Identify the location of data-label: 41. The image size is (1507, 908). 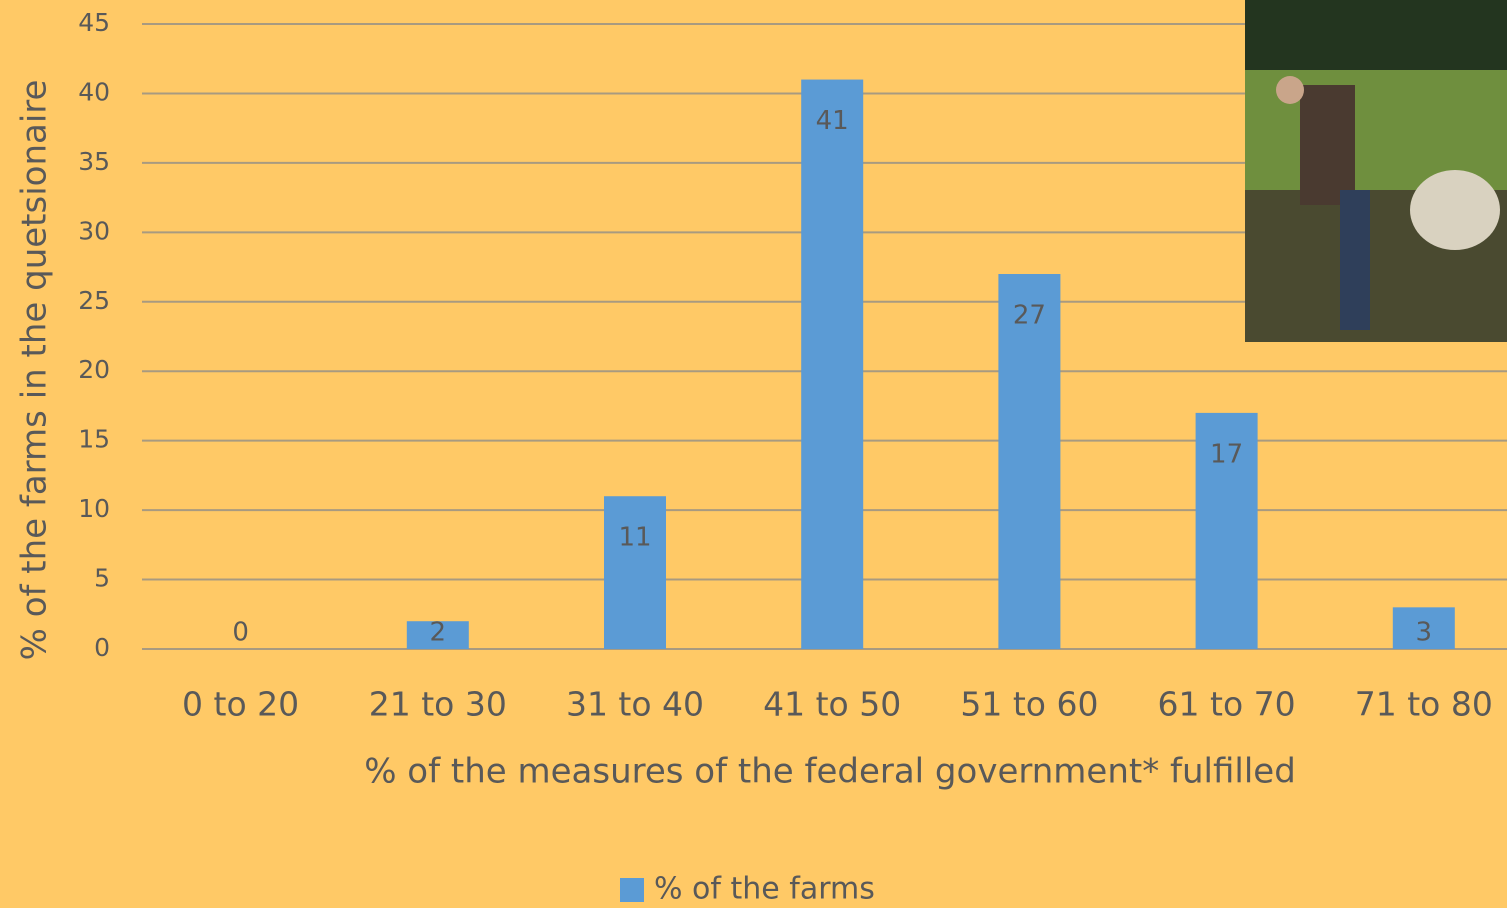
(832, 121).